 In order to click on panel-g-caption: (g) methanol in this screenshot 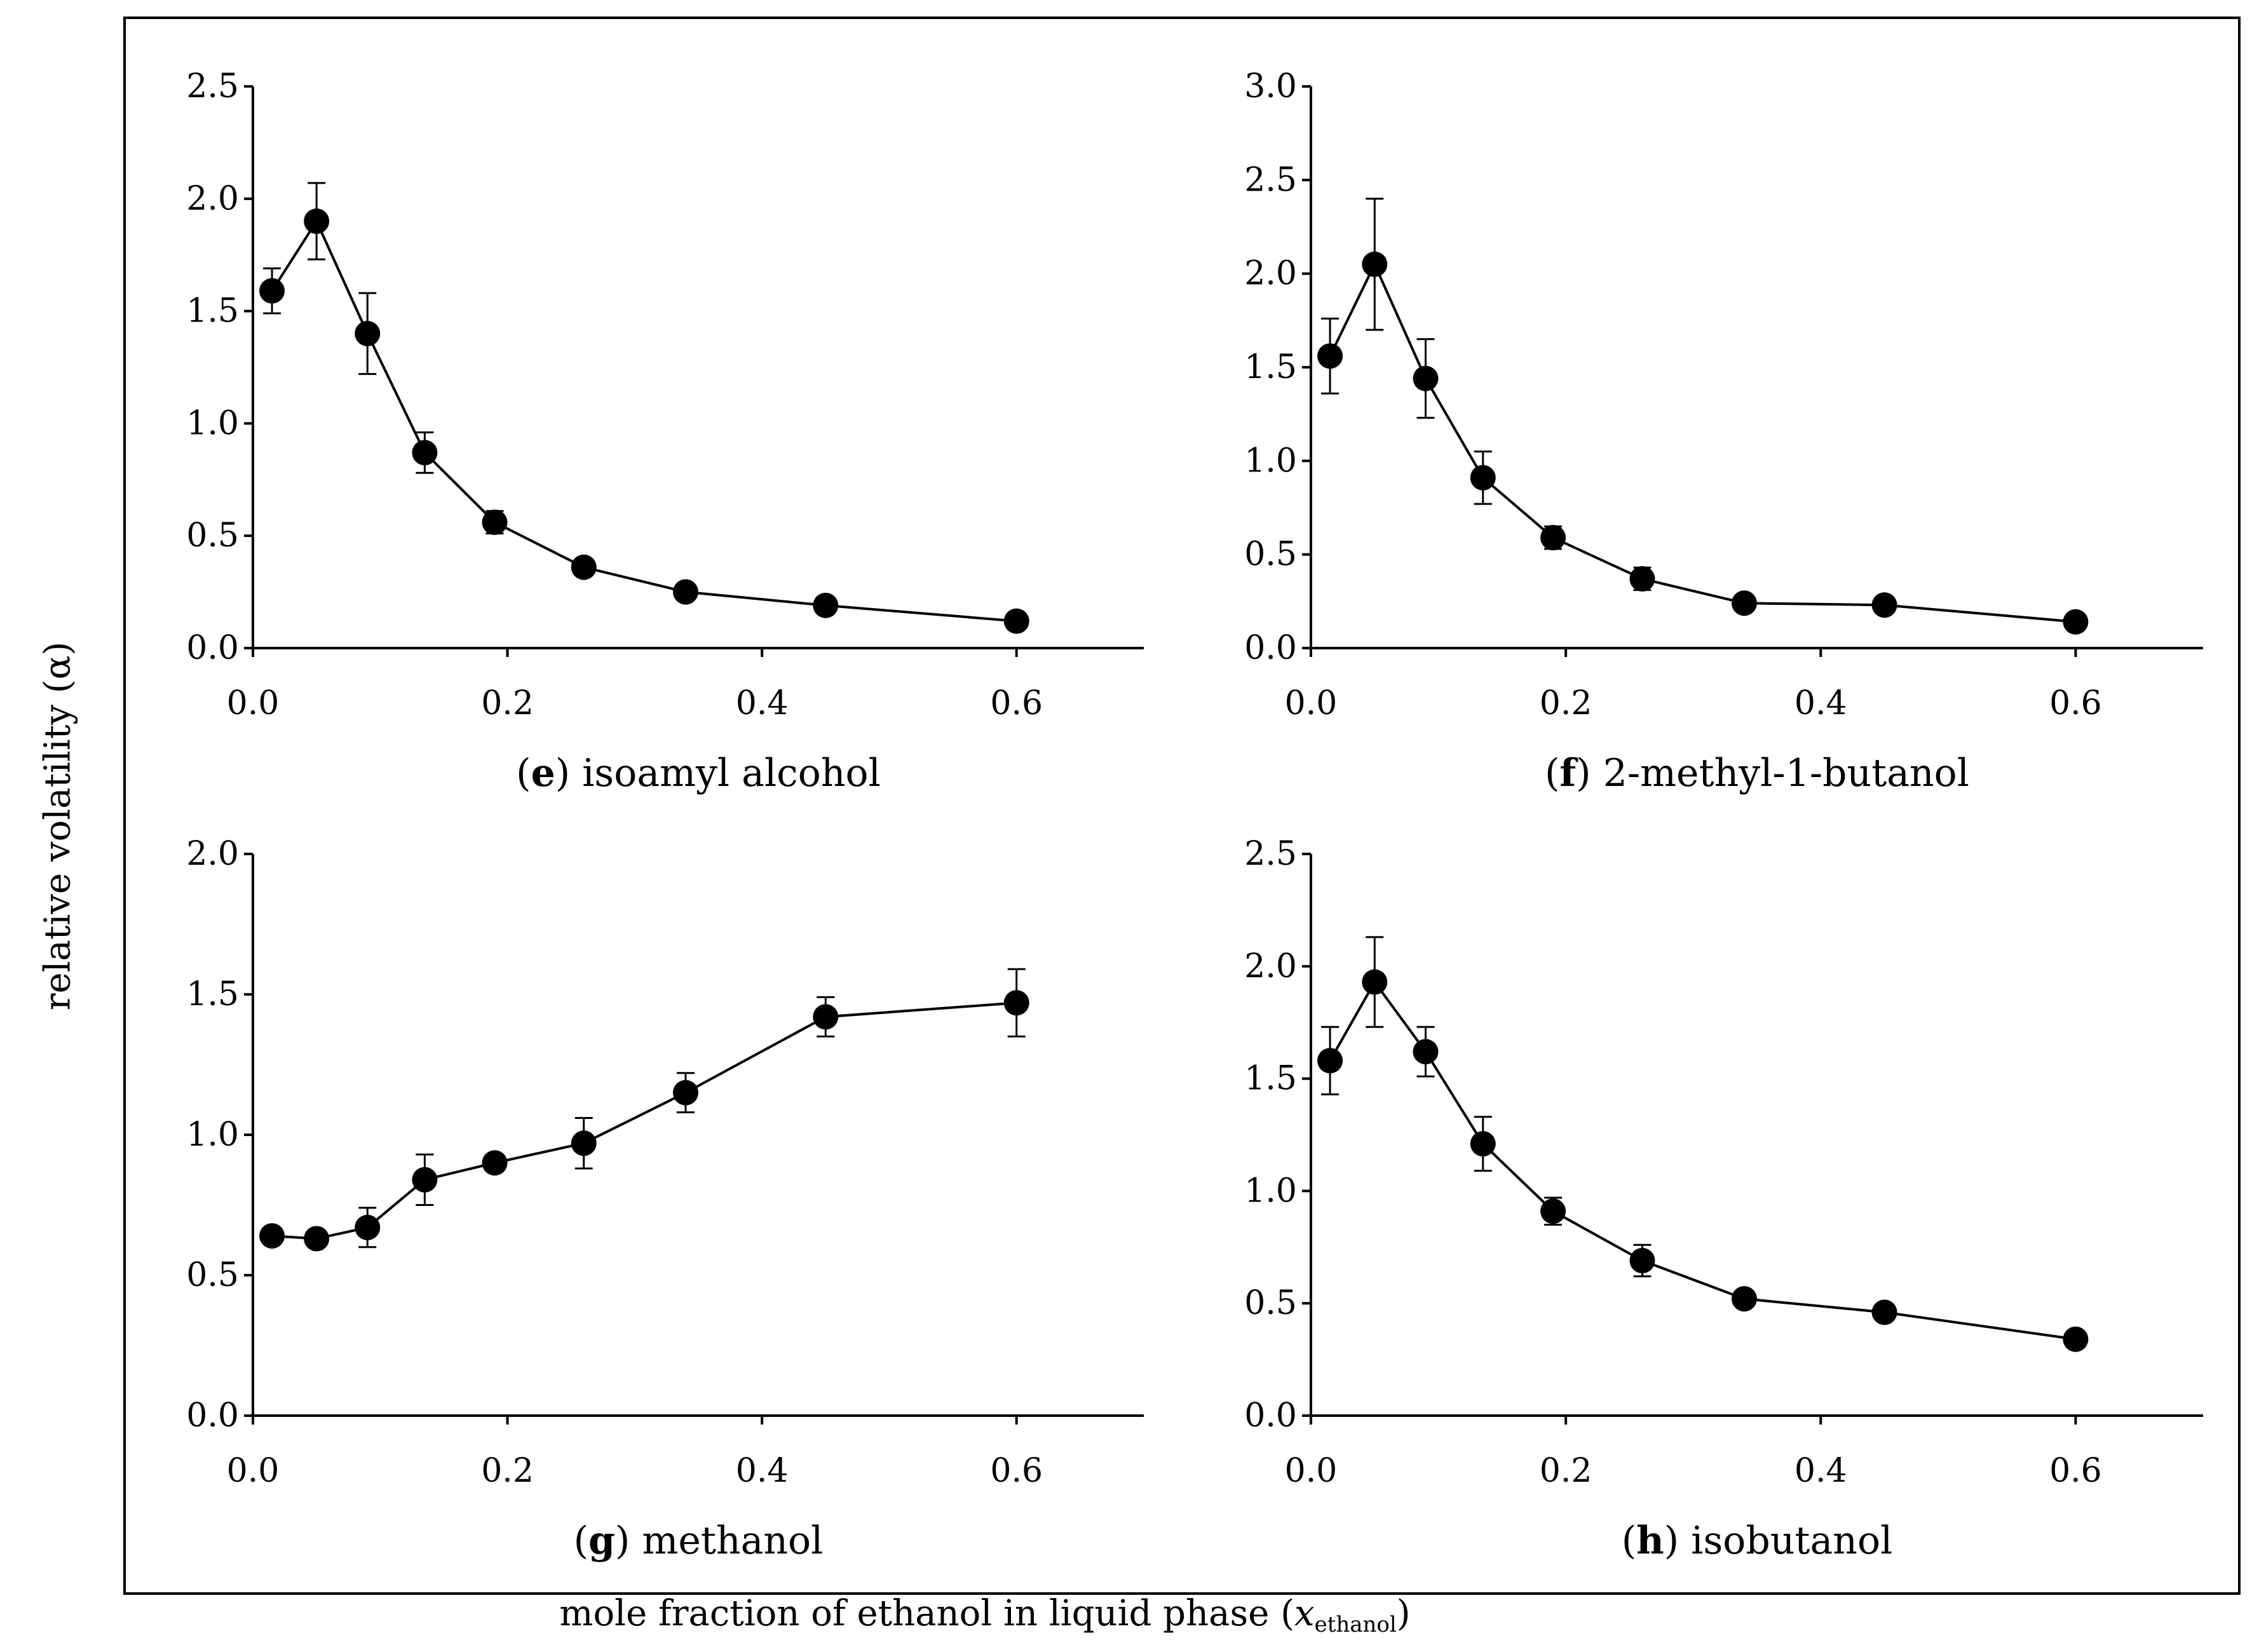, I will do `click(699, 1541)`.